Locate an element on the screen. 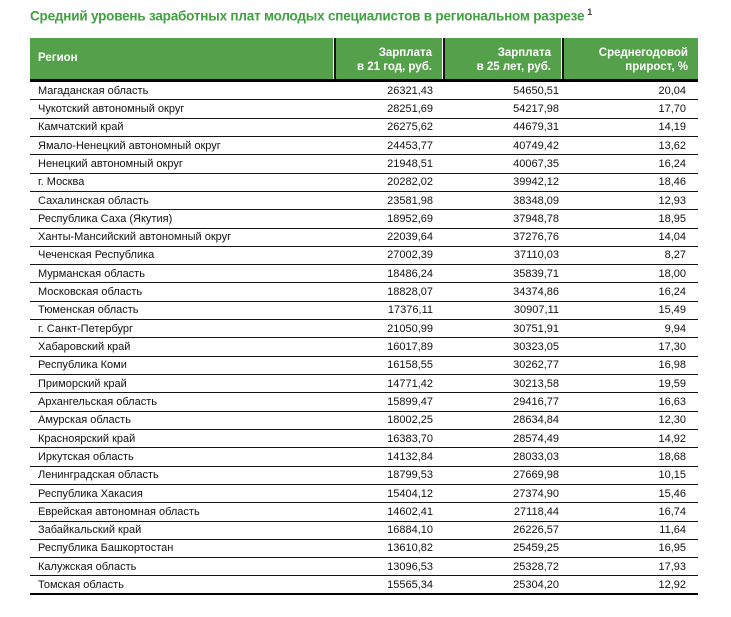 This screenshot has width=731, height=617. cell-salary-25: 27669,98 is located at coordinates (536, 475).